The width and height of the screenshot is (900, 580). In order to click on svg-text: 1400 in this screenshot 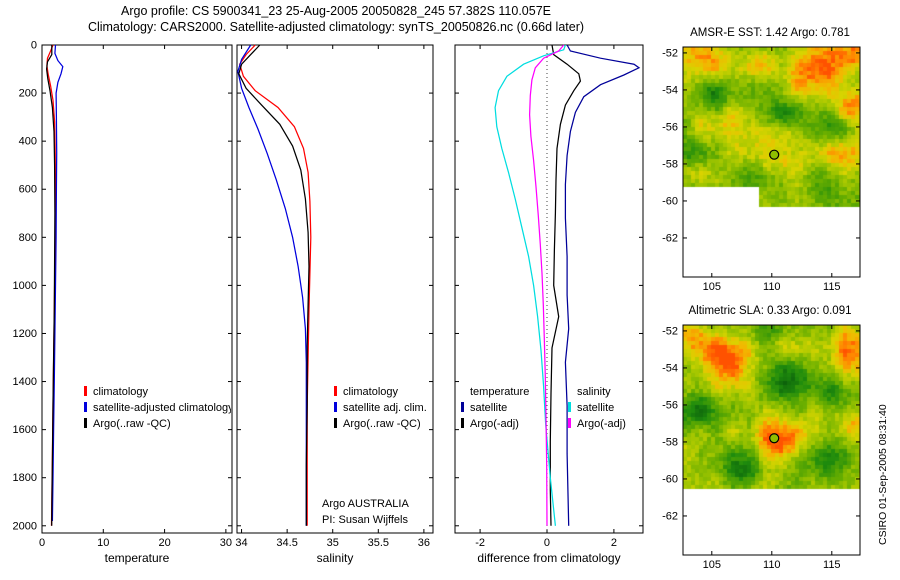, I will do `click(25, 382)`.